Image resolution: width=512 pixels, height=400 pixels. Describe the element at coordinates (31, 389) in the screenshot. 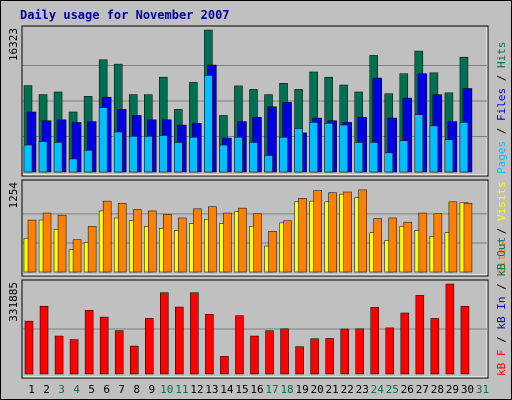

I see `x-label-day-1: 1` at that location.